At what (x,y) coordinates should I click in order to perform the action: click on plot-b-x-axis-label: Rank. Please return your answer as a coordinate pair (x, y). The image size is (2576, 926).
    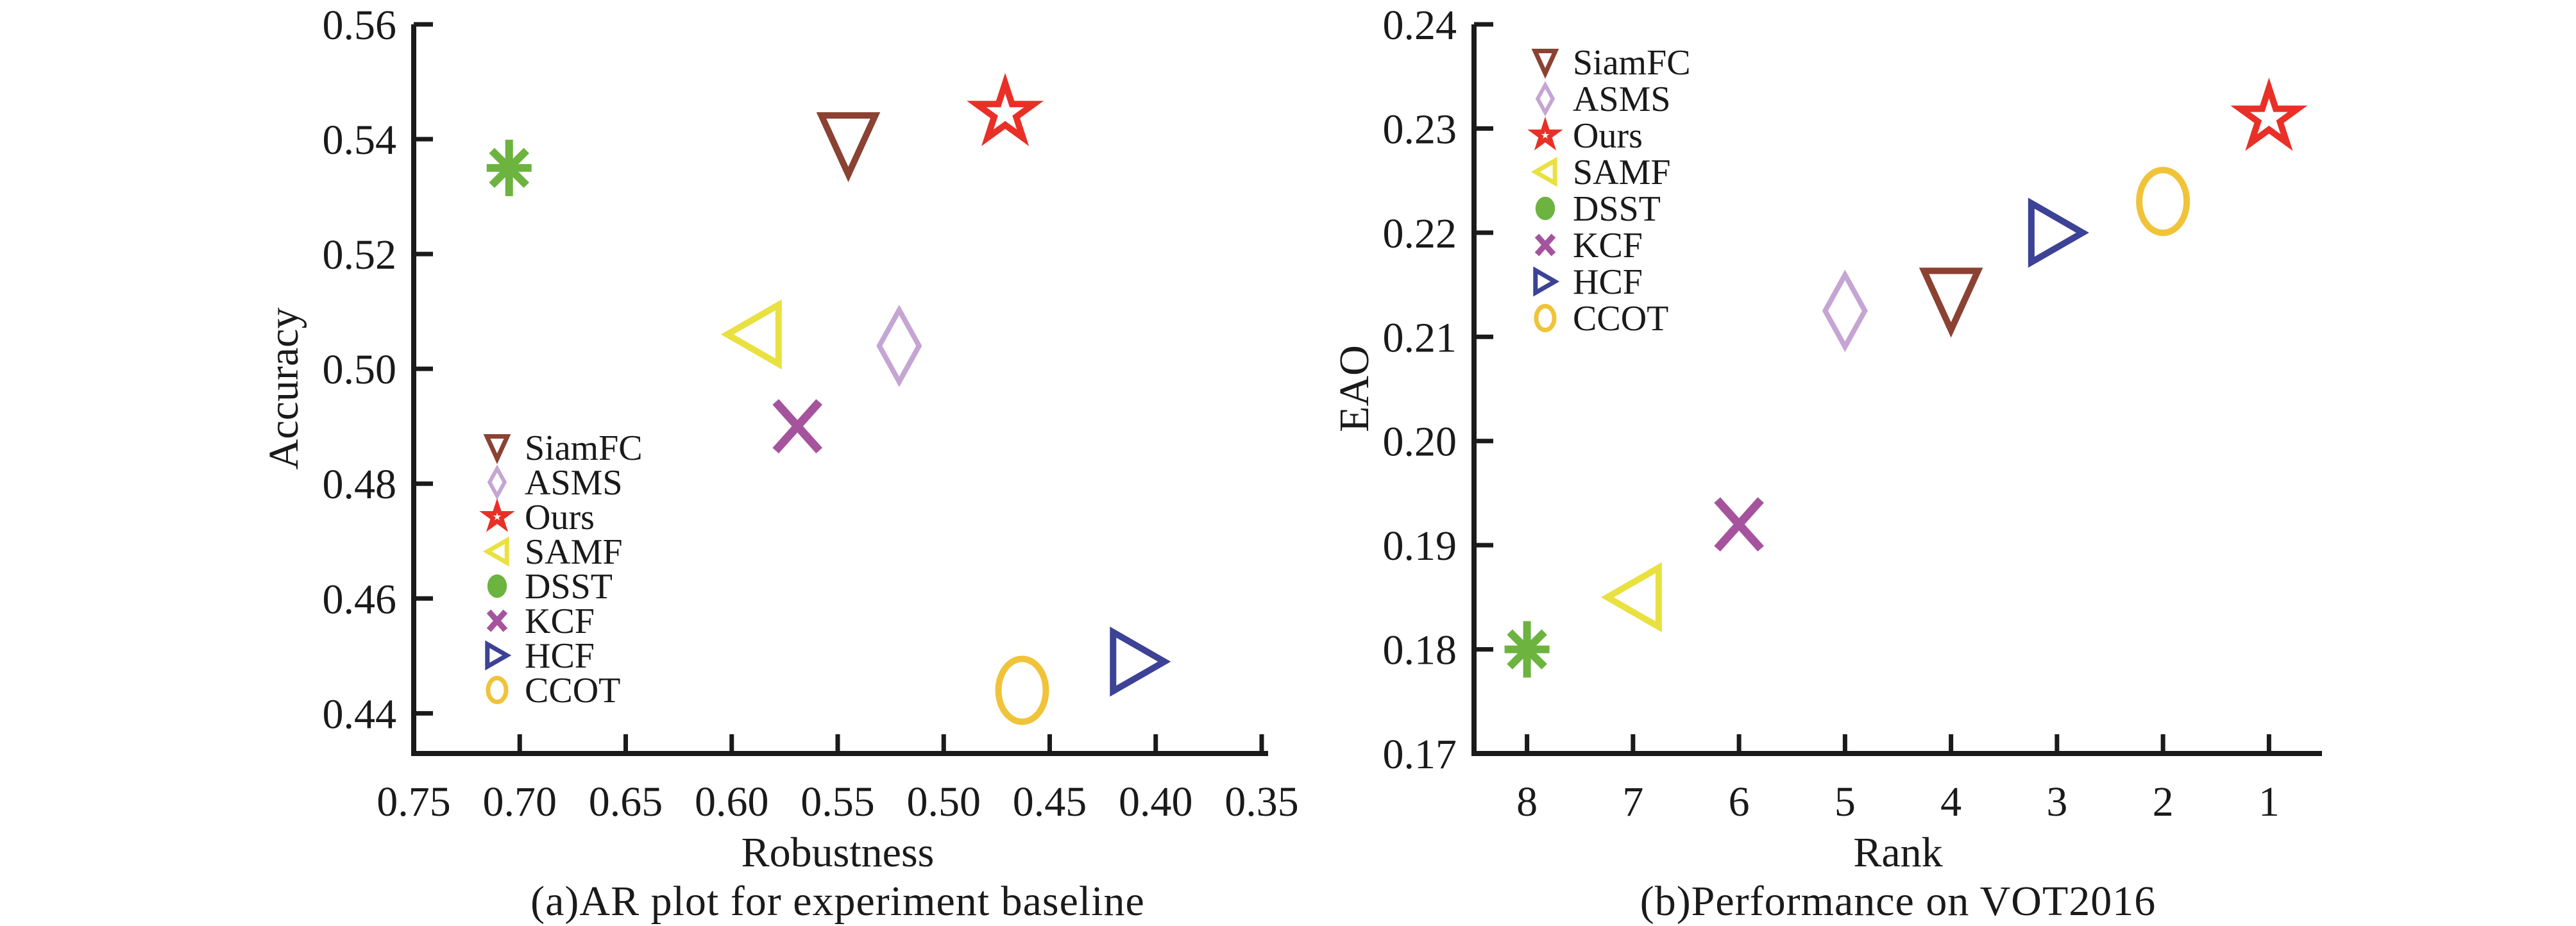
    Looking at the image, I should click on (1898, 852).